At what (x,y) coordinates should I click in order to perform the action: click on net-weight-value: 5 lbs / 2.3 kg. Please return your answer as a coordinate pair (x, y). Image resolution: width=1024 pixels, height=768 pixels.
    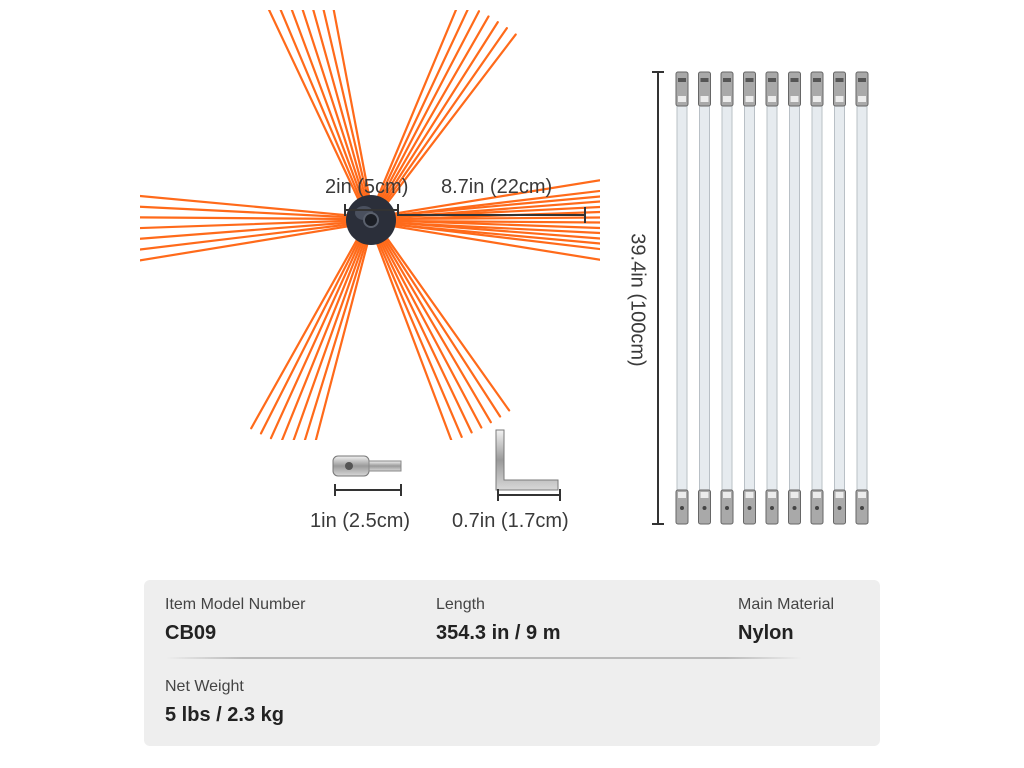
    Looking at the image, I should click on (224, 715).